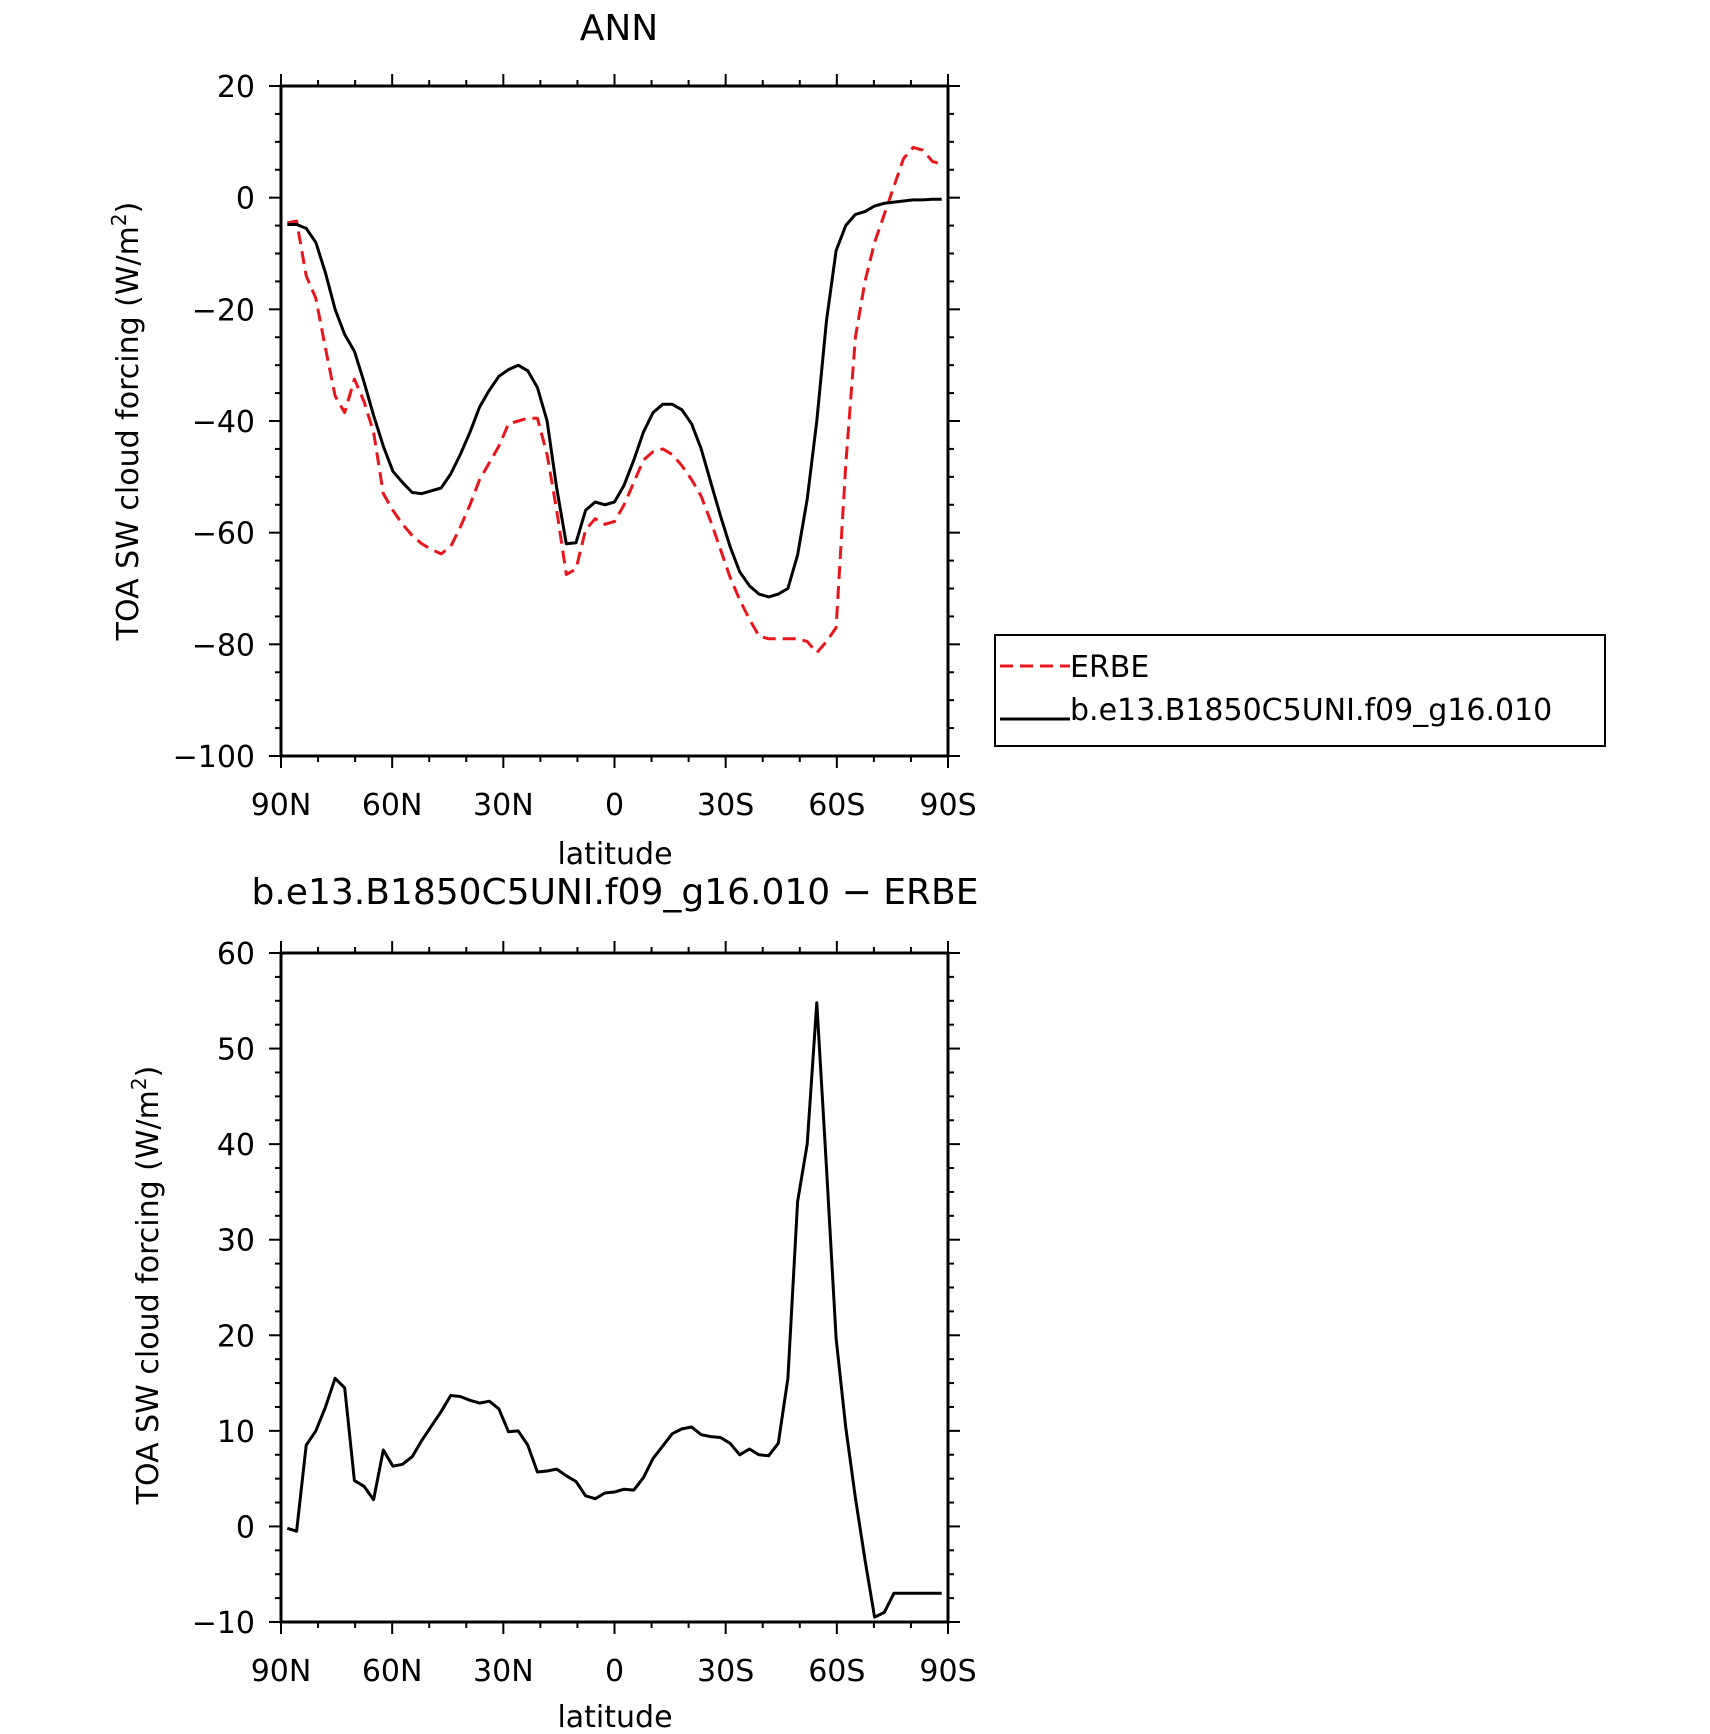 The width and height of the screenshot is (1710, 1734). I want to click on y-tick-label: −40, so click(223, 422).